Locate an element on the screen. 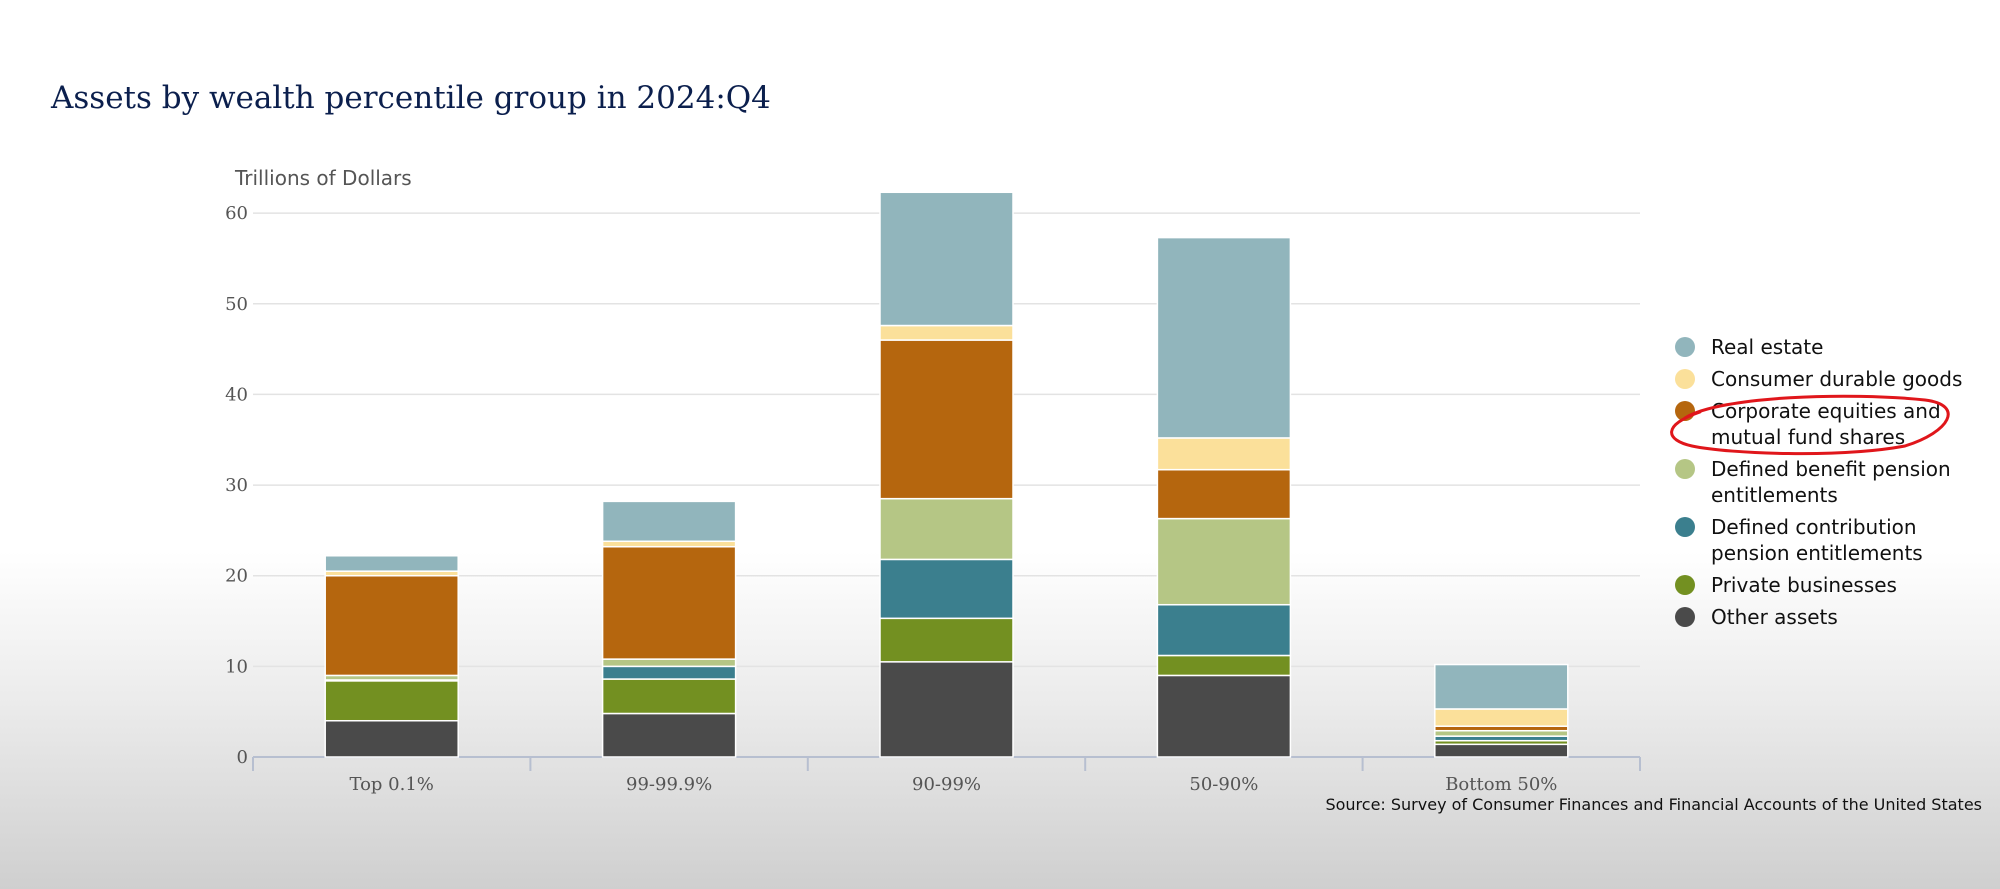  legend-item: Other assets is located at coordinates (1835, 617).